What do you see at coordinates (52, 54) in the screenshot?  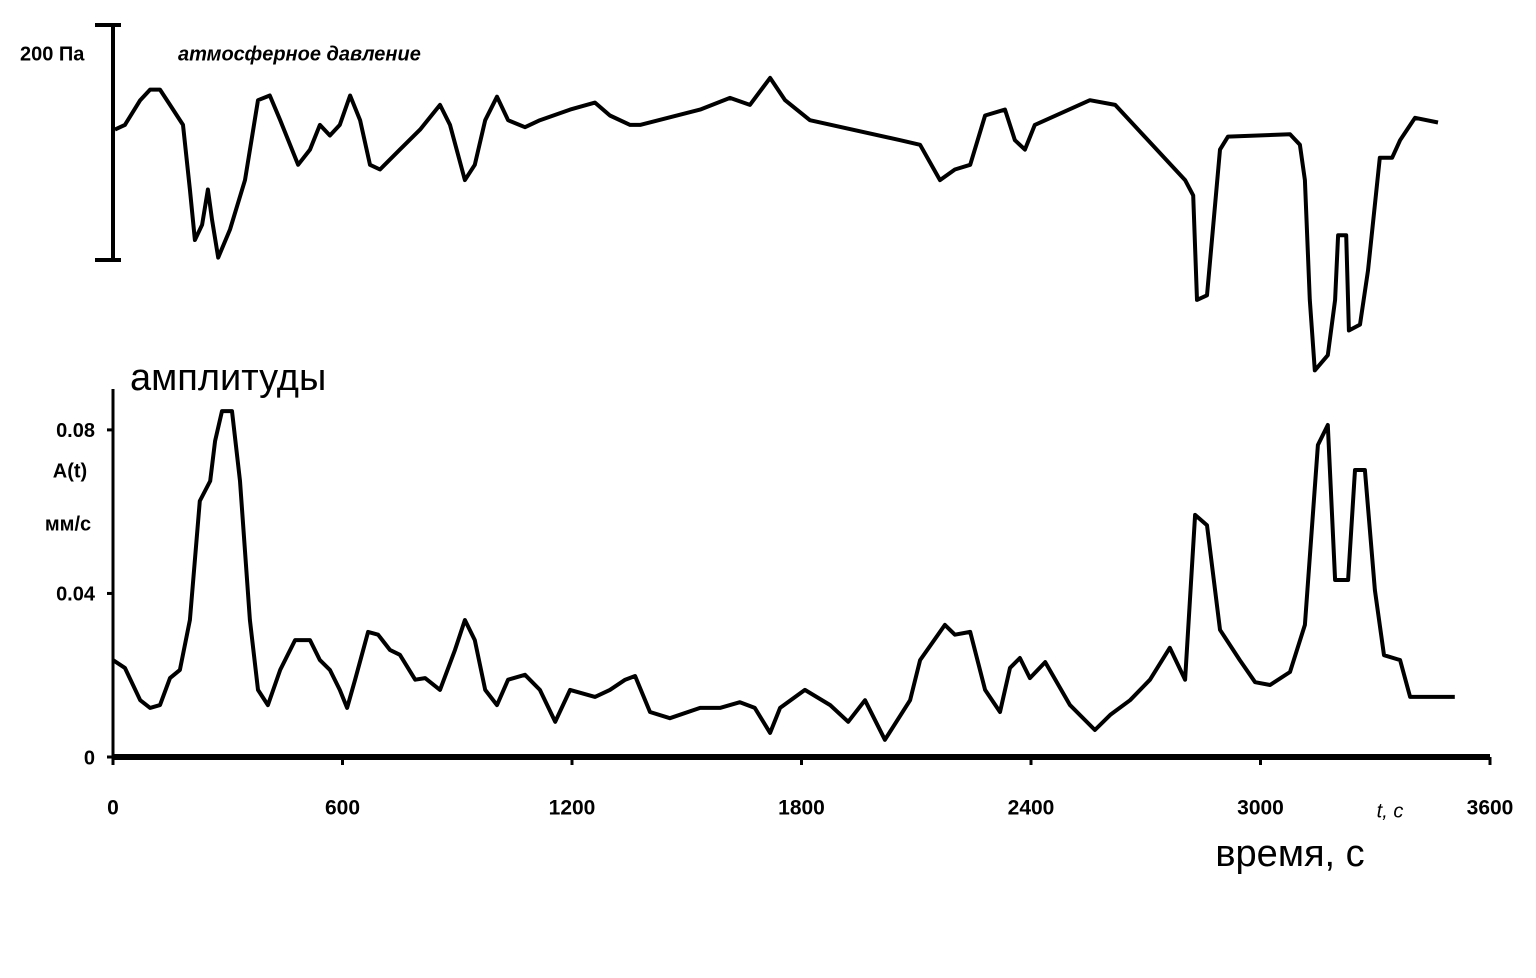 I see `y-tick-label: 200 Па` at bounding box center [52, 54].